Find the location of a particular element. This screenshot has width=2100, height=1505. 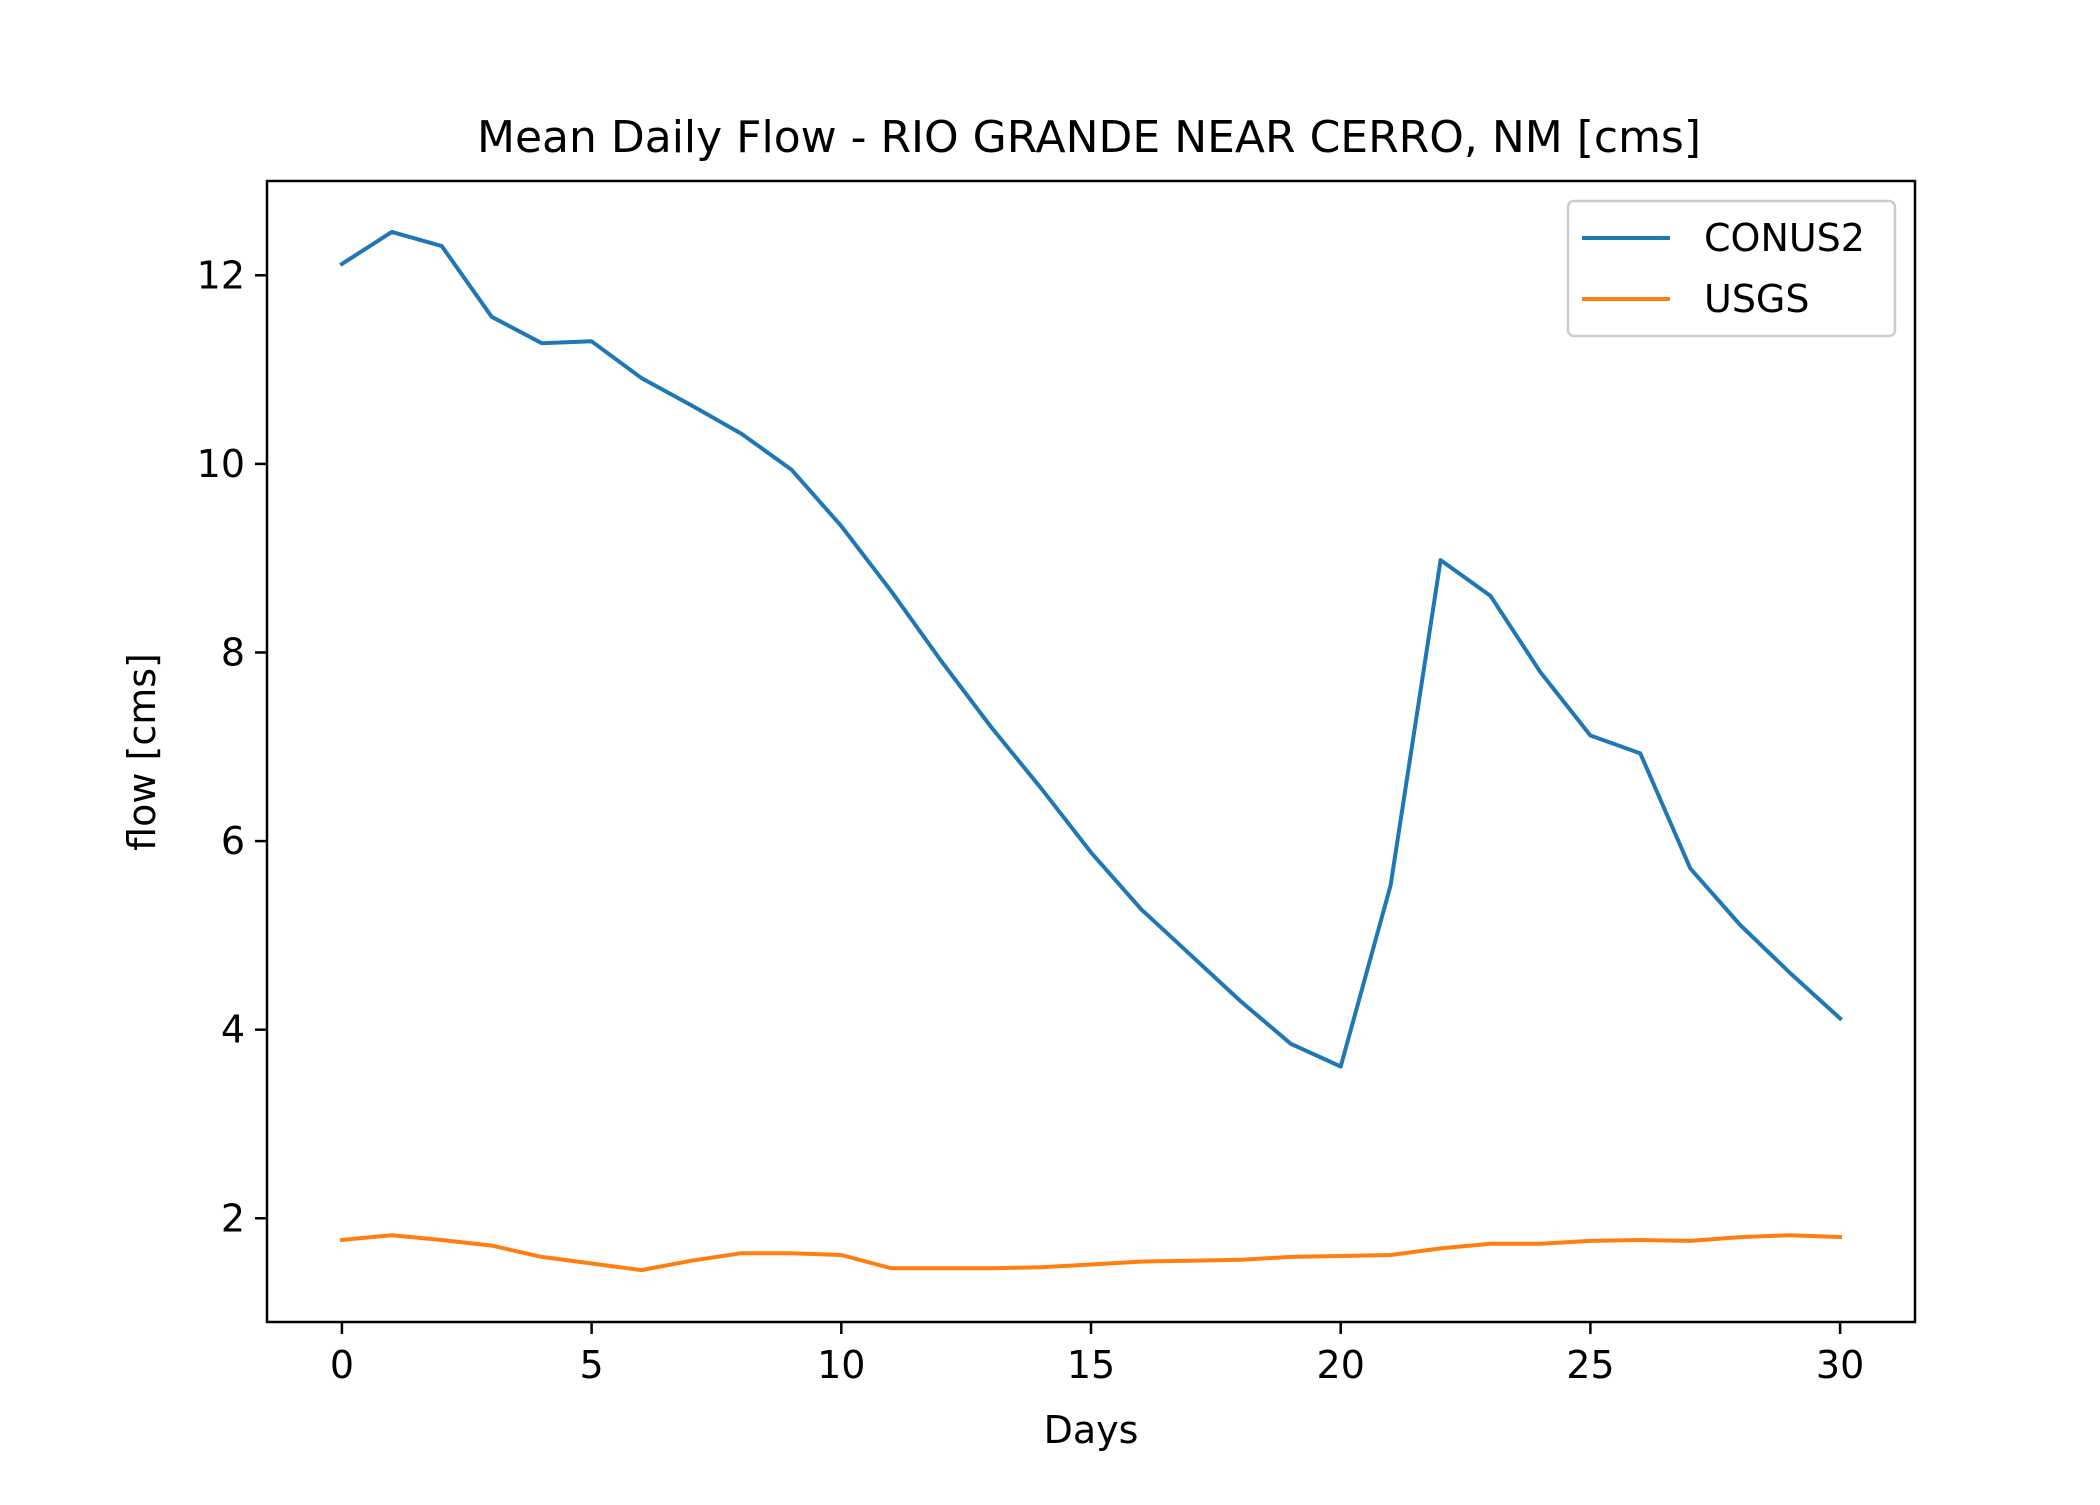

x-tick-label: 0 is located at coordinates (342, 1365).